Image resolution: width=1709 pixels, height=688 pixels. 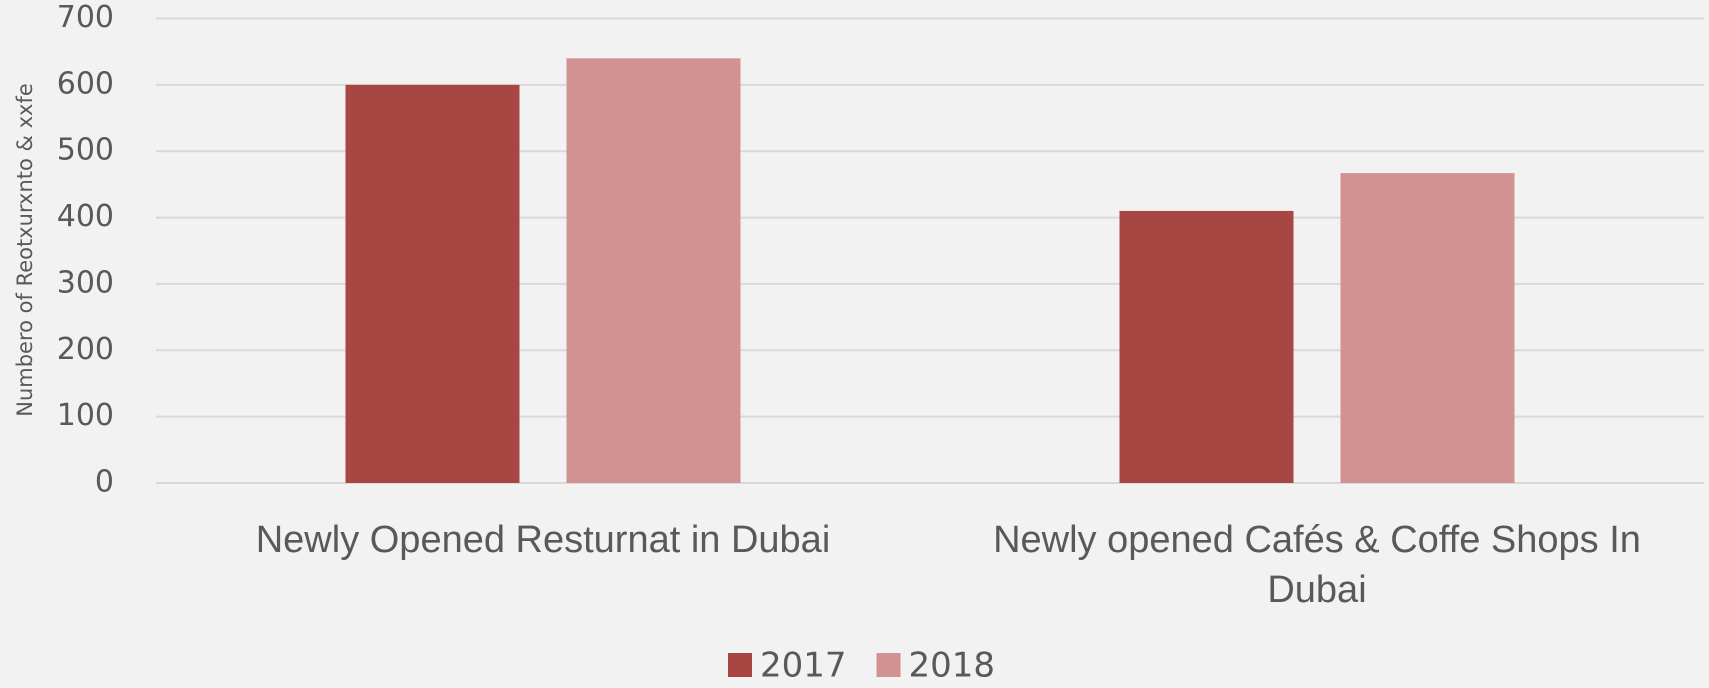 What do you see at coordinates (104, 482) in the screenshot?
I see `y-tick-label: 0` at bounding box center [104, 482].